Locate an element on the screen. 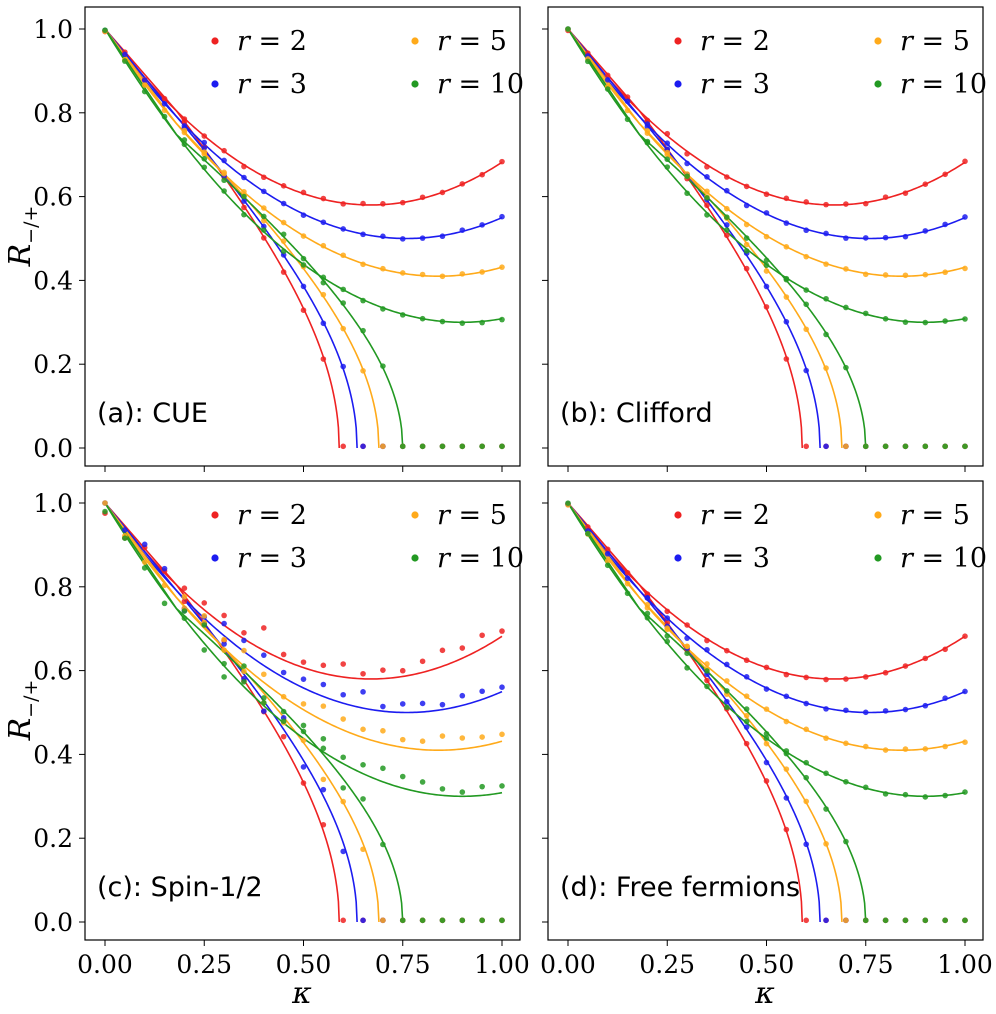 This screenshot has height=1014, width=996. legend-label: r = 2 is located at coordinates (272, 41).